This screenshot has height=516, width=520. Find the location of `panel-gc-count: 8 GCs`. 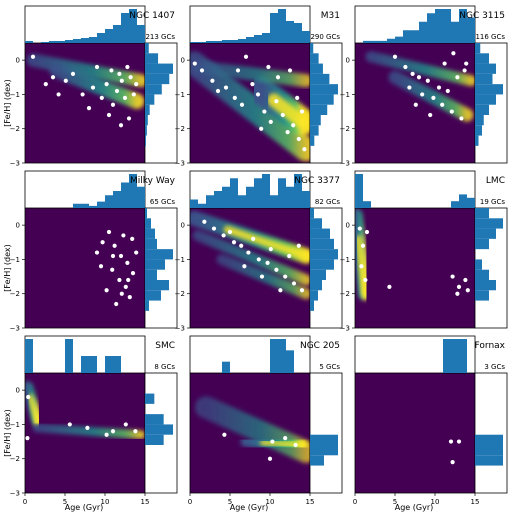

panel-gc-count: 8 GCs is located at coordinates (164, 367).